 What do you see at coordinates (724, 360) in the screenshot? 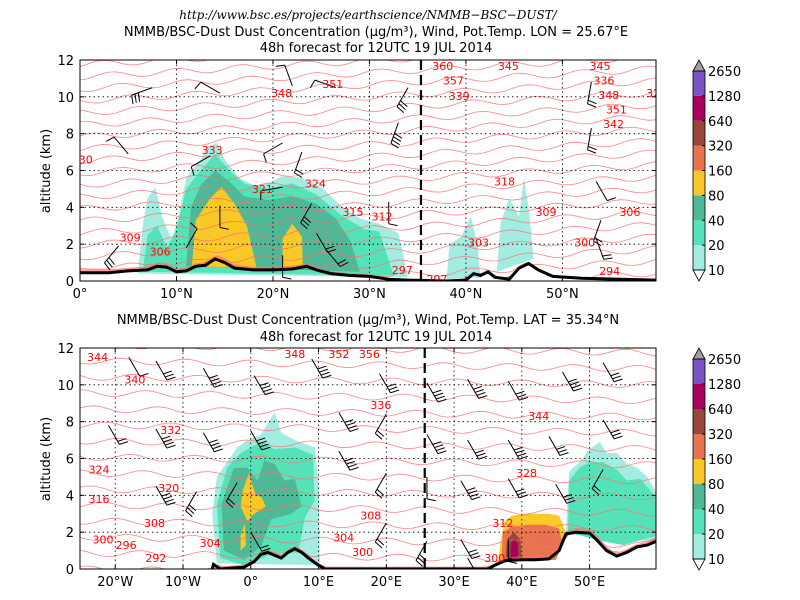
I see `colorbar-tick-label: 2650` at bounding box center [724, 360].